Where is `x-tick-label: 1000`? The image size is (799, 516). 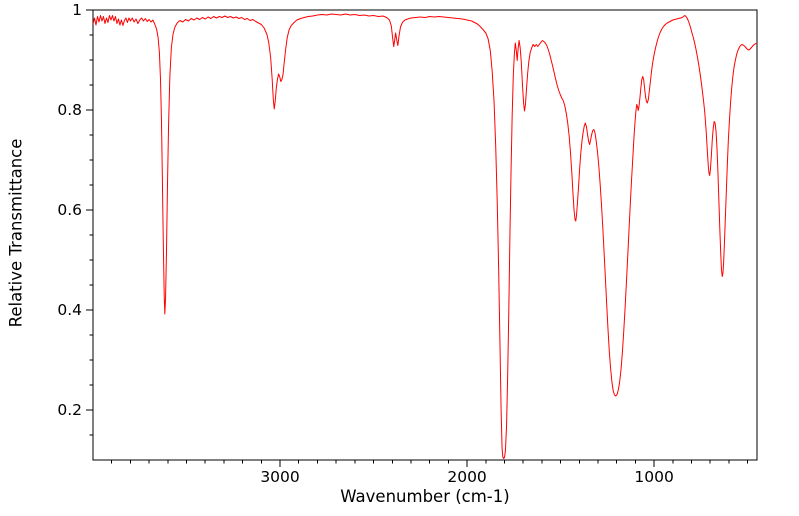
x-tick-label: 1000 is located at coordinates (653, 477).